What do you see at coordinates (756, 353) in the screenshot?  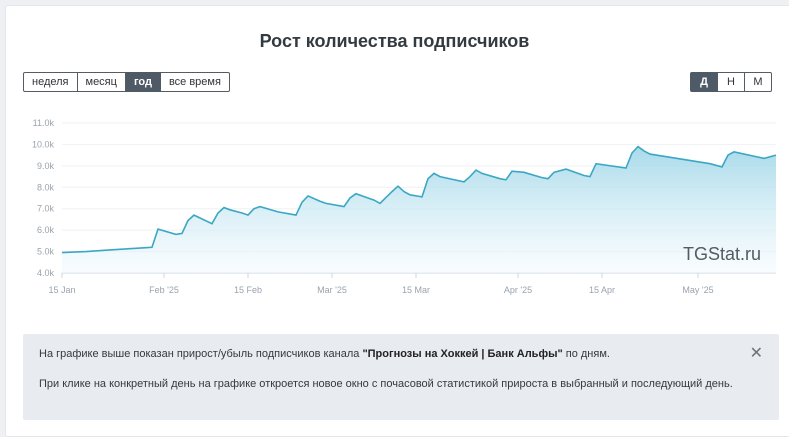 I see `close-icon: ✕` at bounding box center [756, 353].